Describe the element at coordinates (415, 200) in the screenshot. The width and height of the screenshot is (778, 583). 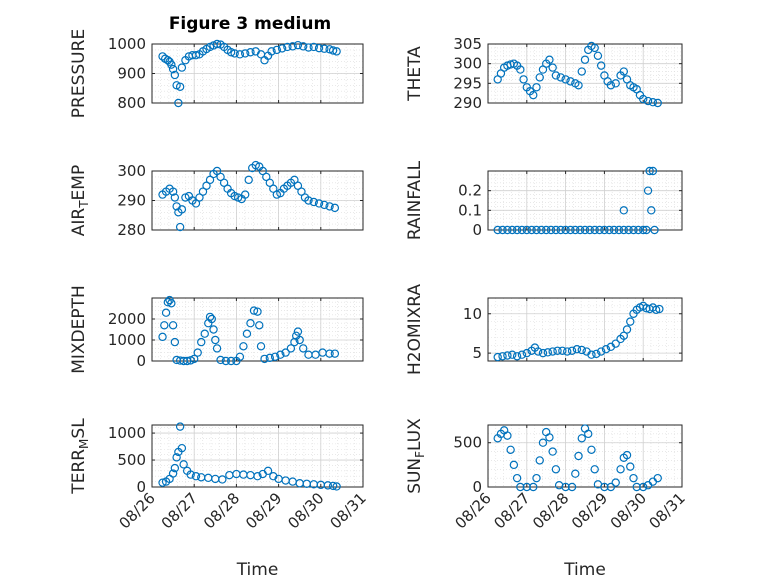
I see `panel-4-y-label: RAINFALL` at that location.